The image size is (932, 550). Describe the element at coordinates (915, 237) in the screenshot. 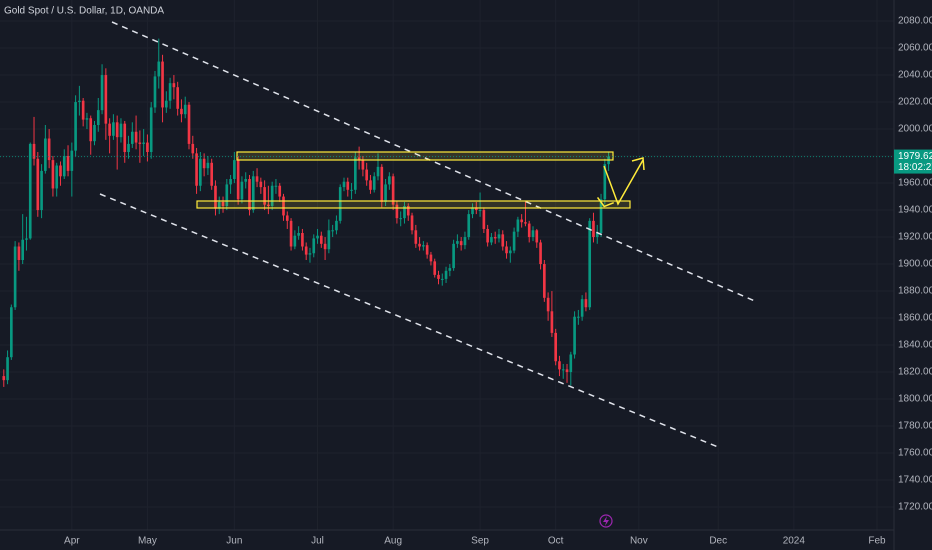

I see `y-tick-label: 1920.000` at that location.